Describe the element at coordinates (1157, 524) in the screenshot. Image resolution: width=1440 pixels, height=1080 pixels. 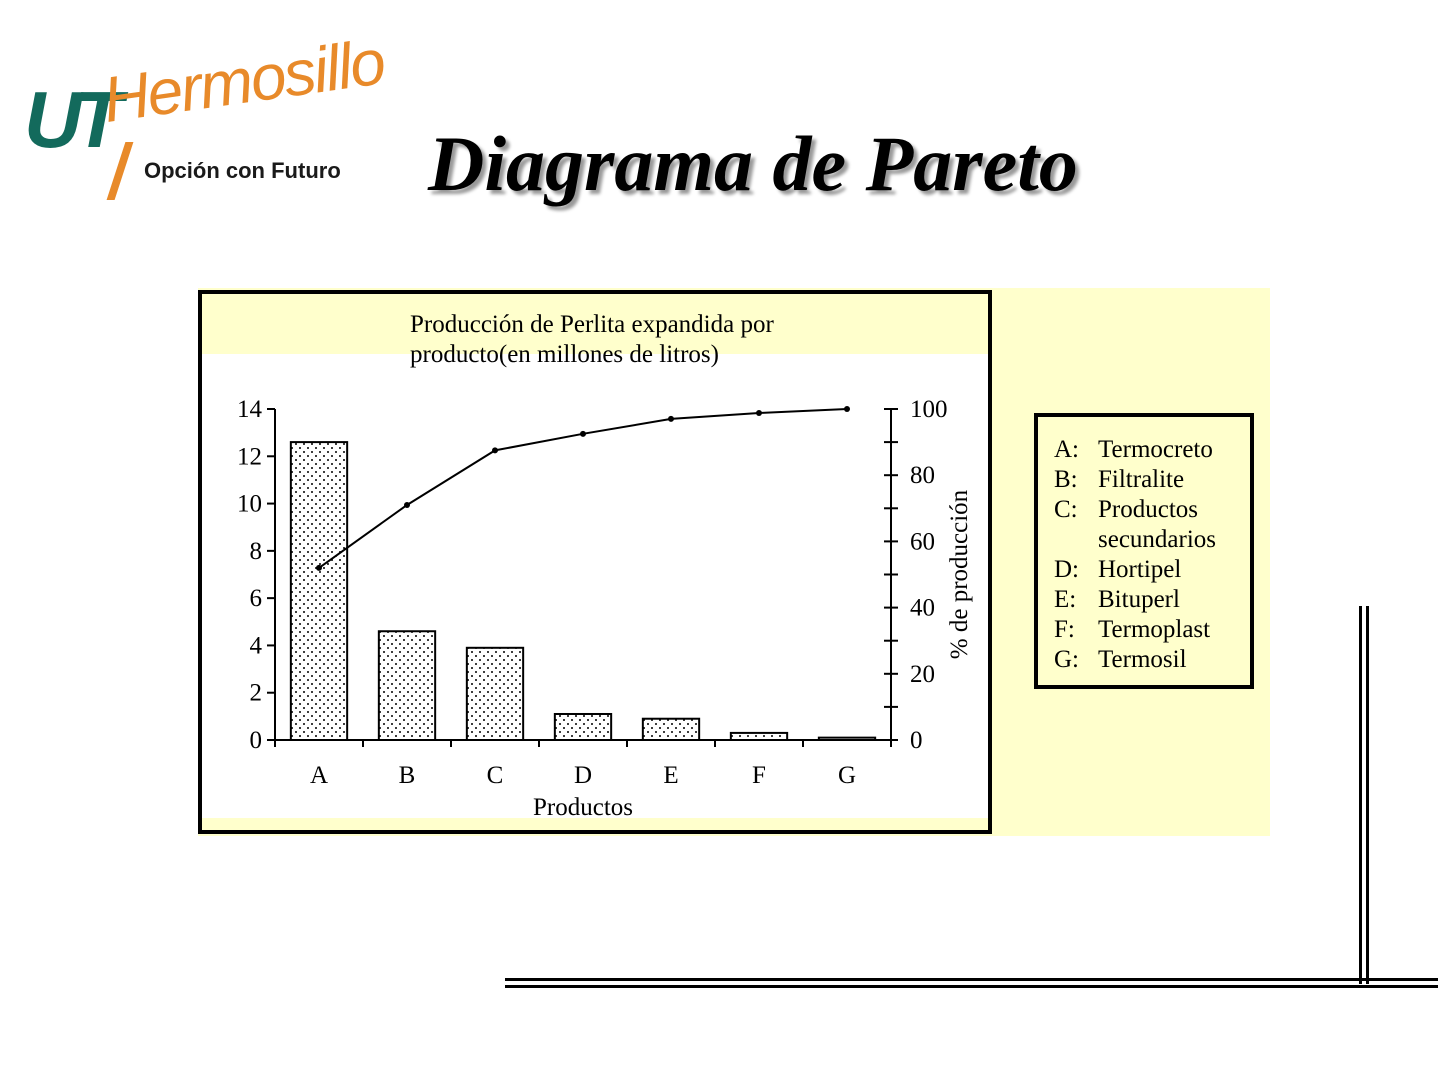
I see `legend-name: Productos secundarios` at that location.